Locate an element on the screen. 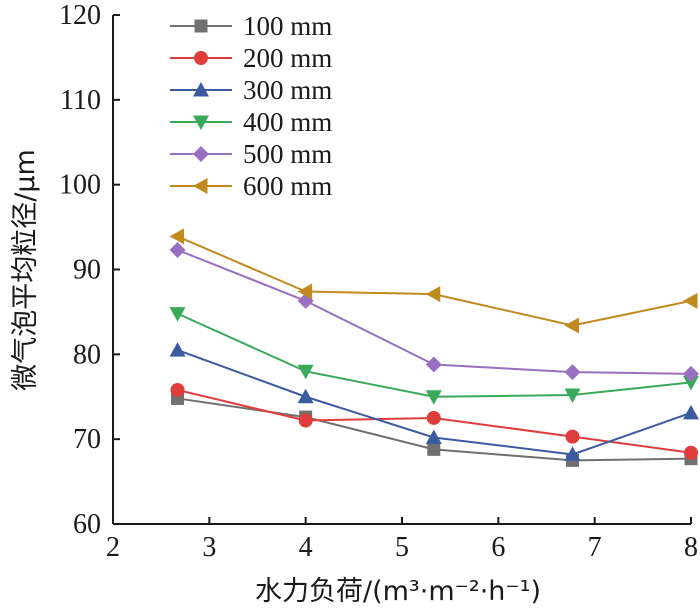 The image size is (700, 613). legend-label: 500 mm is located at coordinates (287, 154).